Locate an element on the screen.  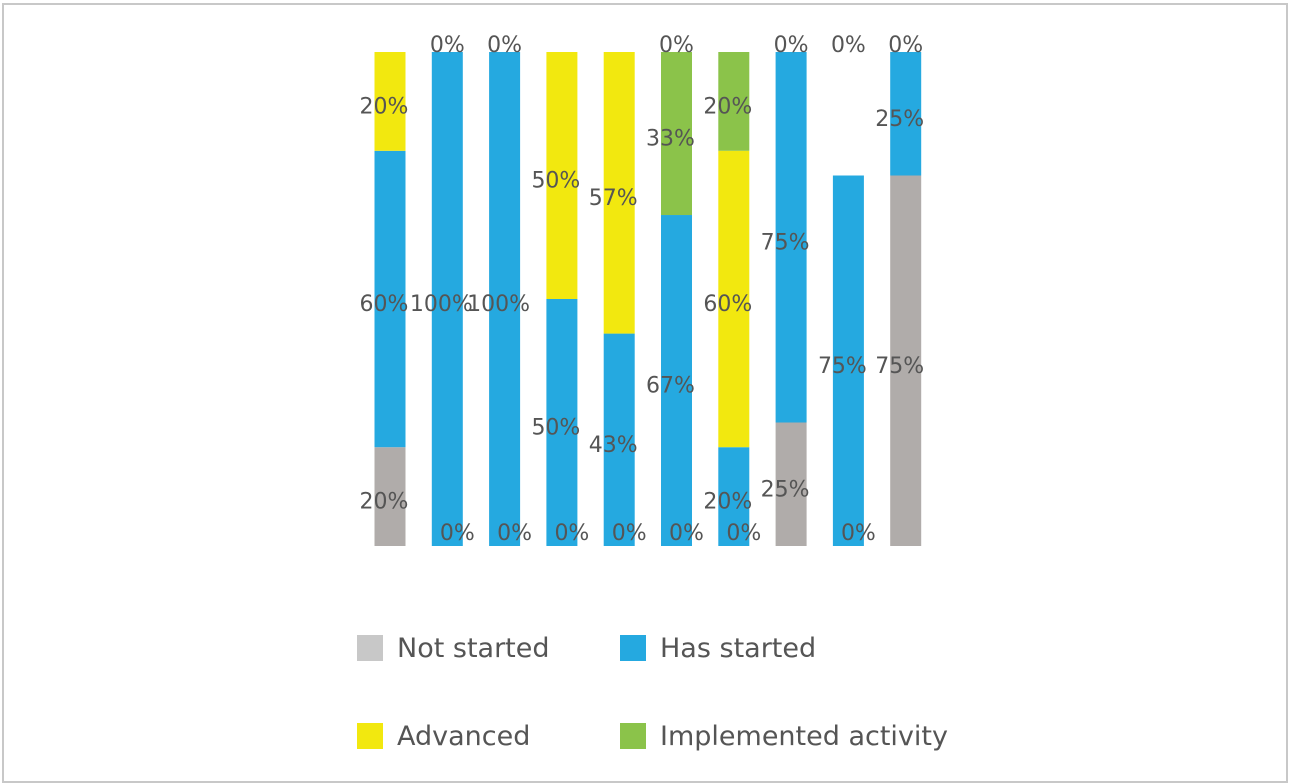
legend-item-implemented-activity: Implemented activity is located at coordinates (784, 736).